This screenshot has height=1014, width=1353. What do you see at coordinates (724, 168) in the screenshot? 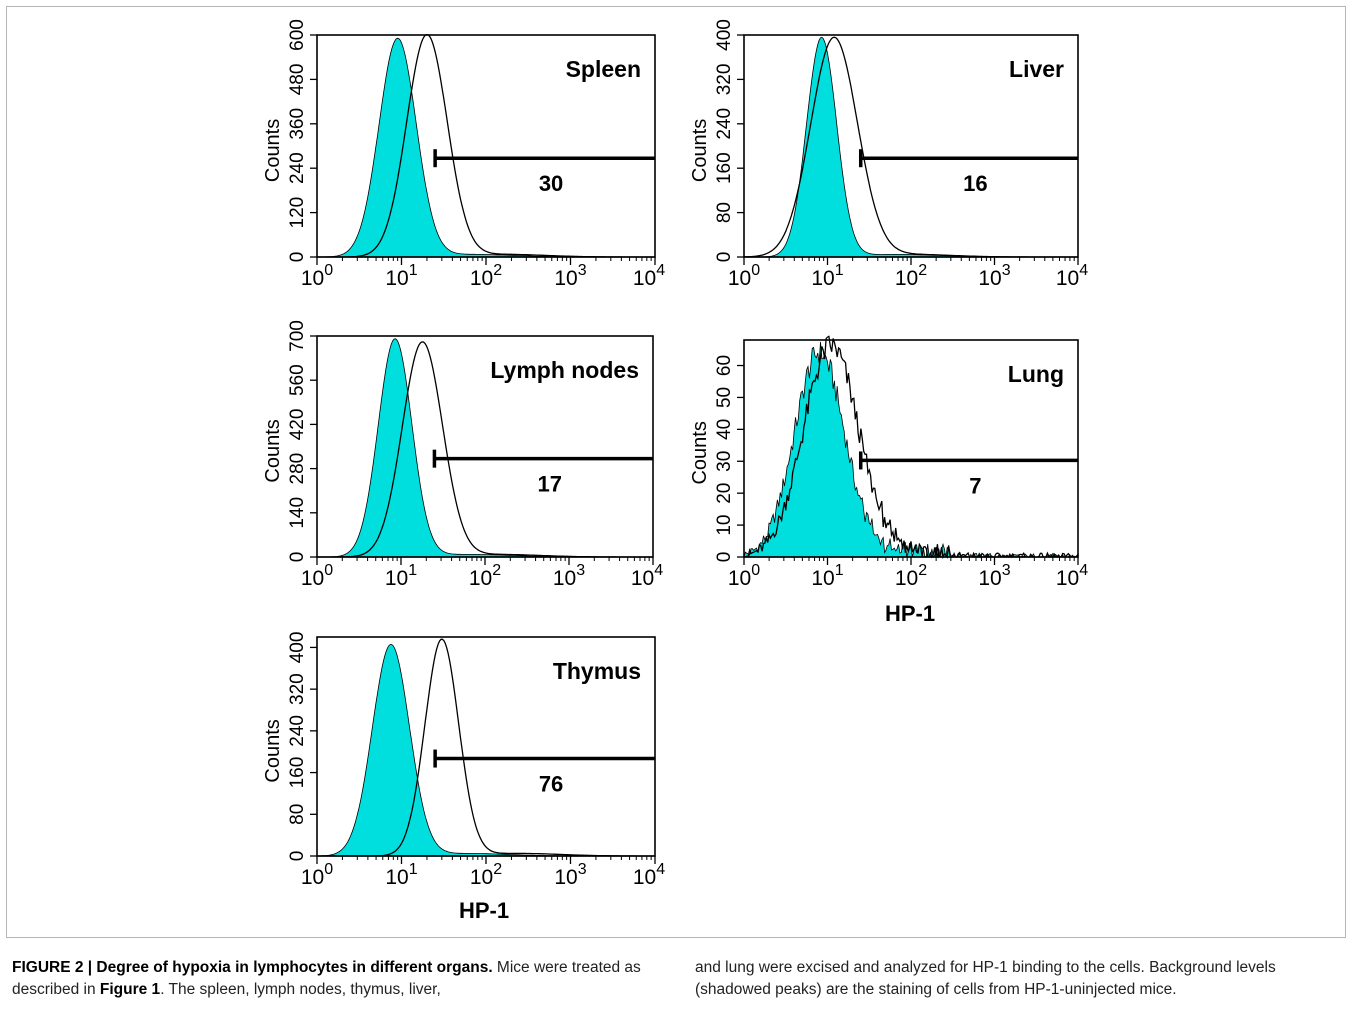
I see `y-tick-label: 160` at bounding box center [724, 168].